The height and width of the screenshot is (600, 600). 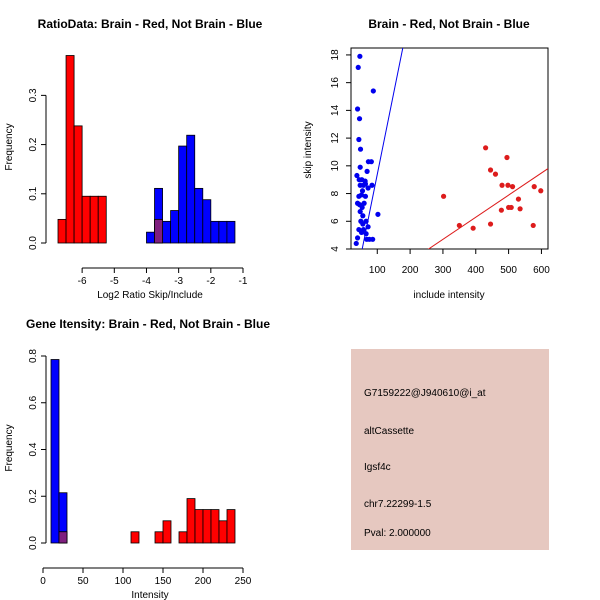 I want to click on location-text: chr7.22299-1.5, so click(x=398, y=504).